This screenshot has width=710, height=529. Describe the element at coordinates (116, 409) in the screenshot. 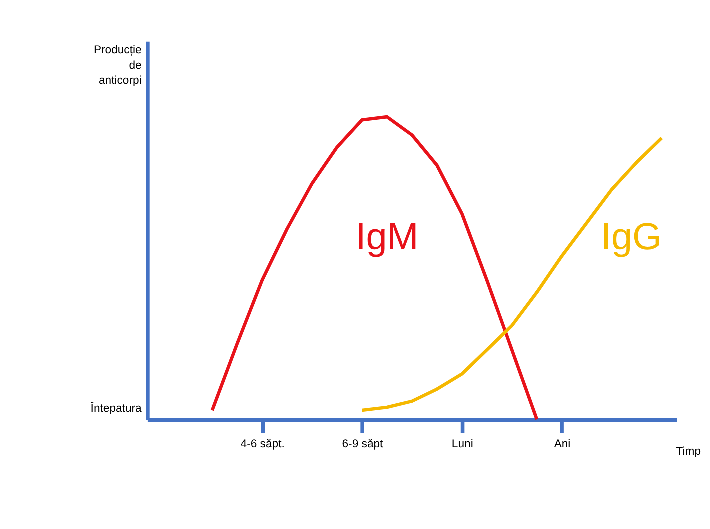

I see `text: Întepatura` at that location.